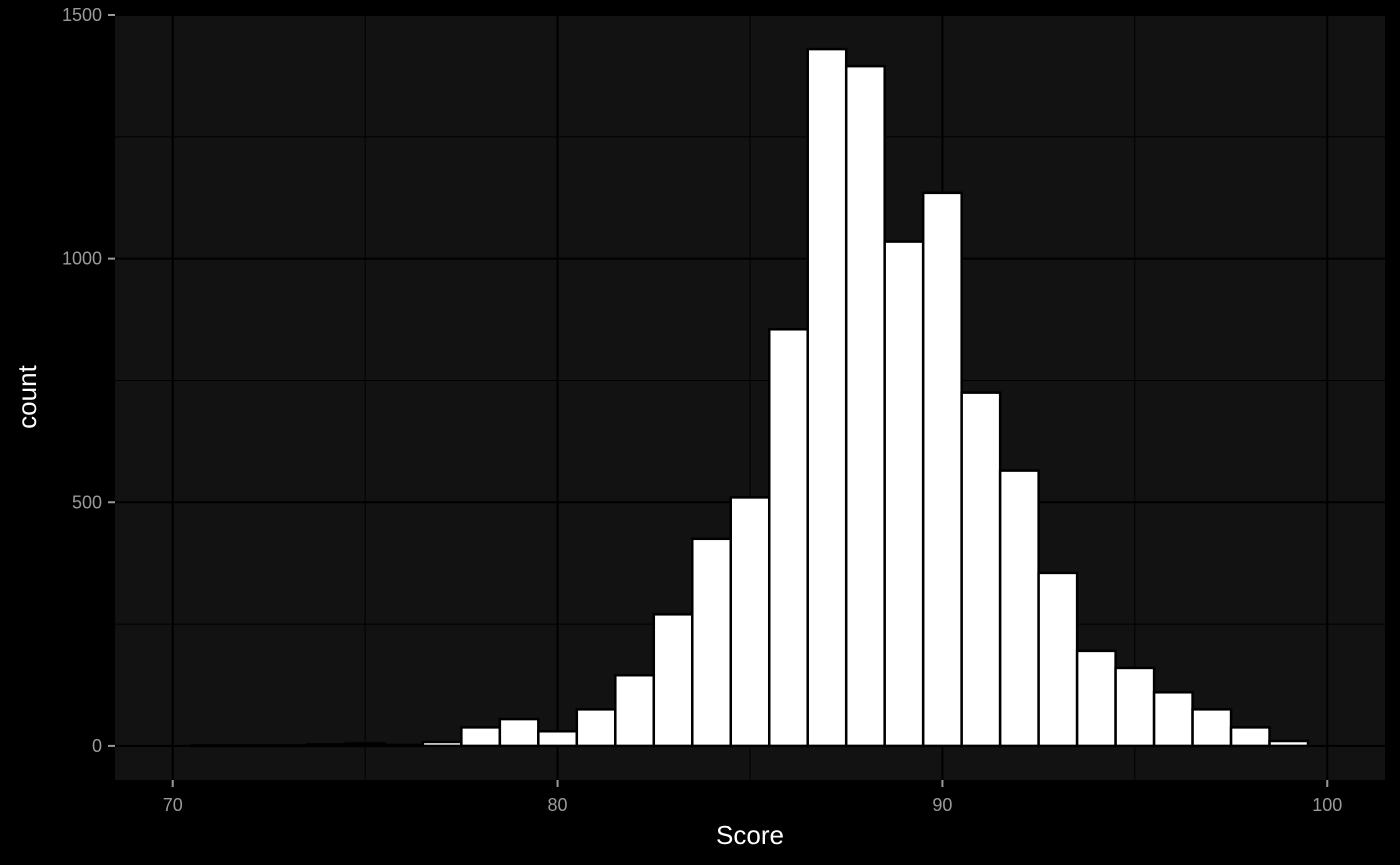 The width and height of the screenshot is (1400, 865). I want to click on y-axis-title: count, so click(27, 396).